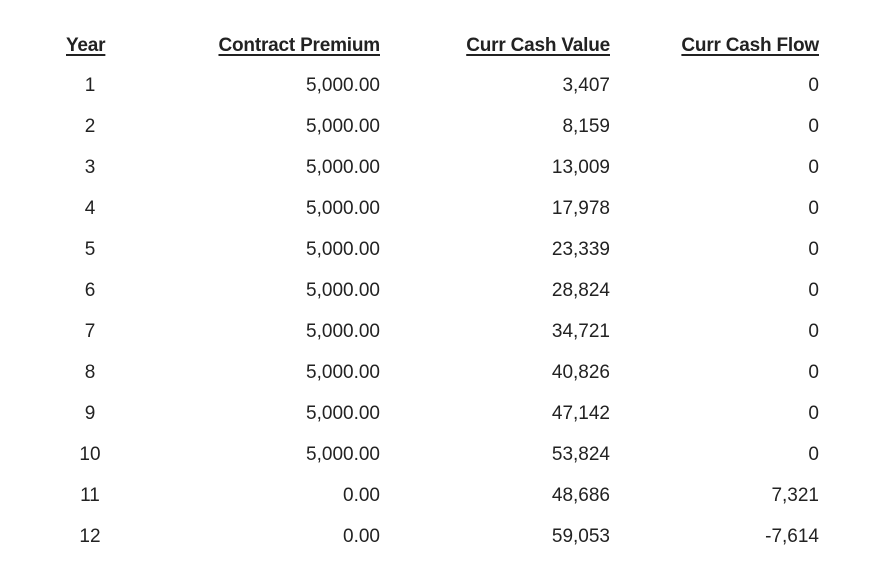  I want to click on table-row: 3 5,000.00 13,009 0, so click(437, 167).